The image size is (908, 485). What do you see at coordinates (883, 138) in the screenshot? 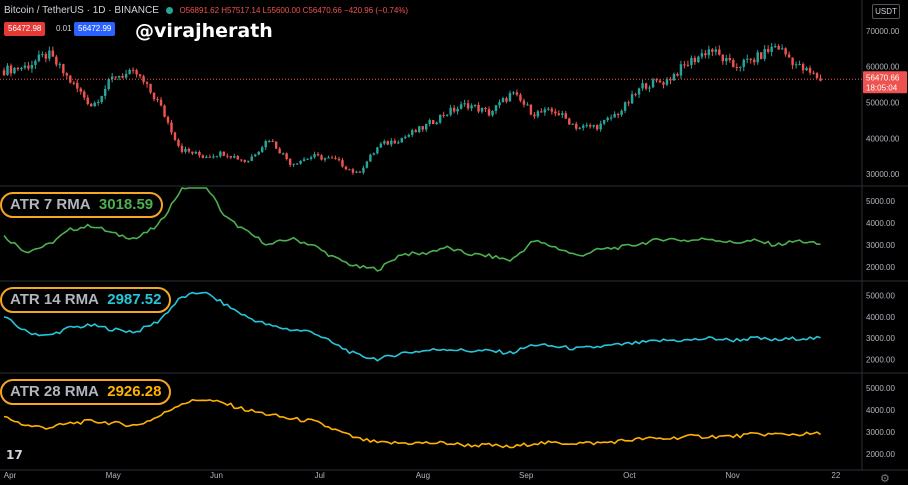
I see `price-tick-label: 40000.00` at bounding box center [883, 138].